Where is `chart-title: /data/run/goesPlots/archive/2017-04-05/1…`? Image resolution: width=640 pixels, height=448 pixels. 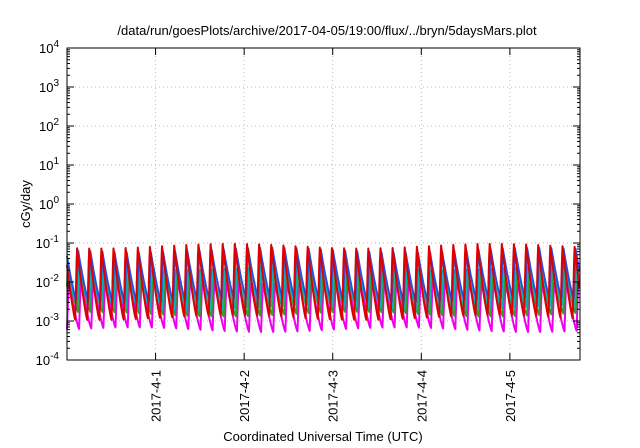 chart-title: /data/run/goesPlots/archive/2017-04-05/1… is located at coordinates (327, 30).